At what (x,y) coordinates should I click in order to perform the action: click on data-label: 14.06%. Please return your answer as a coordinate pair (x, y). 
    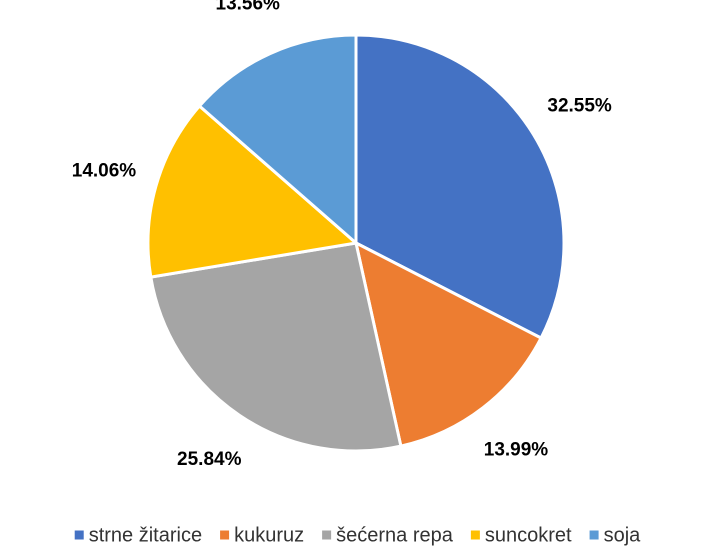
    Looking at the image, I should click on (104, 170).